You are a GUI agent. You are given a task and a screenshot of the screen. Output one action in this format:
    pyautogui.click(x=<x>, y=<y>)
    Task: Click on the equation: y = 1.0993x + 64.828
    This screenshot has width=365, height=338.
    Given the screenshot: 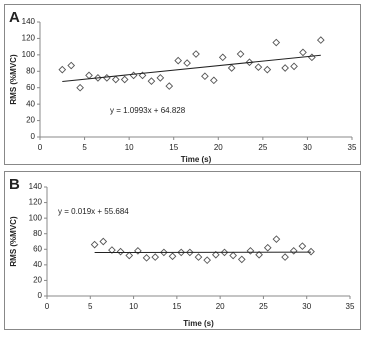 What is the action you would take?
    pyautogui.click(x=148, y=110)
    